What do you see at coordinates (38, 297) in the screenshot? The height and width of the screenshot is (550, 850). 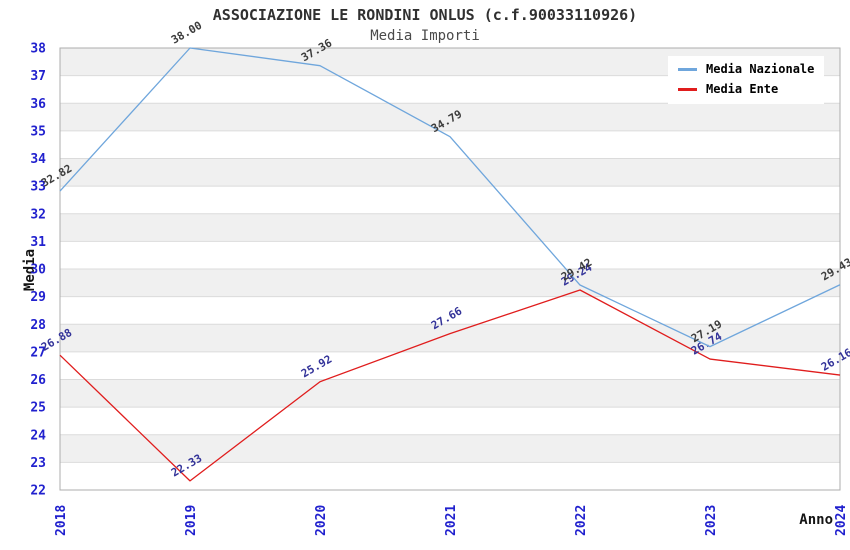 I see `y-tick-label: 29` at bounding box center [38, 297].